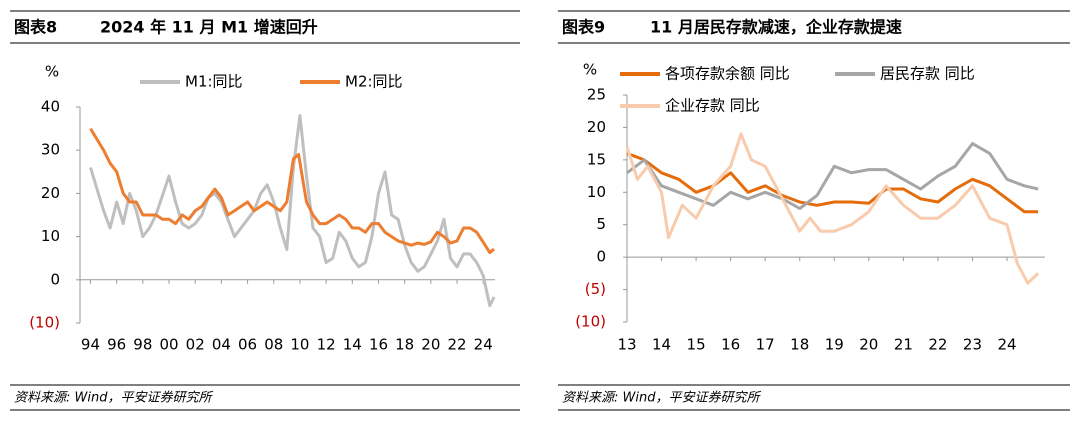  Describe the element at coordinates (214, 82) in the screenshot. I see `legend-label: M1:同比` at that location.